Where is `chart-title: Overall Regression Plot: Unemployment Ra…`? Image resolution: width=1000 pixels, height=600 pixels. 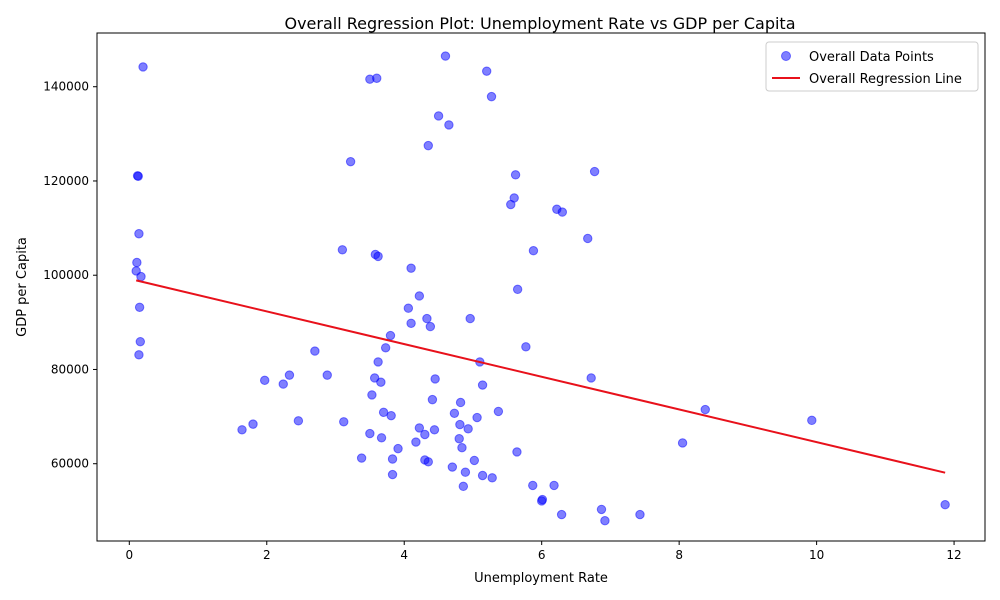
chart-title: Overall Regression Plot: Unemployment Ra… is located at coordinates (539, 23).